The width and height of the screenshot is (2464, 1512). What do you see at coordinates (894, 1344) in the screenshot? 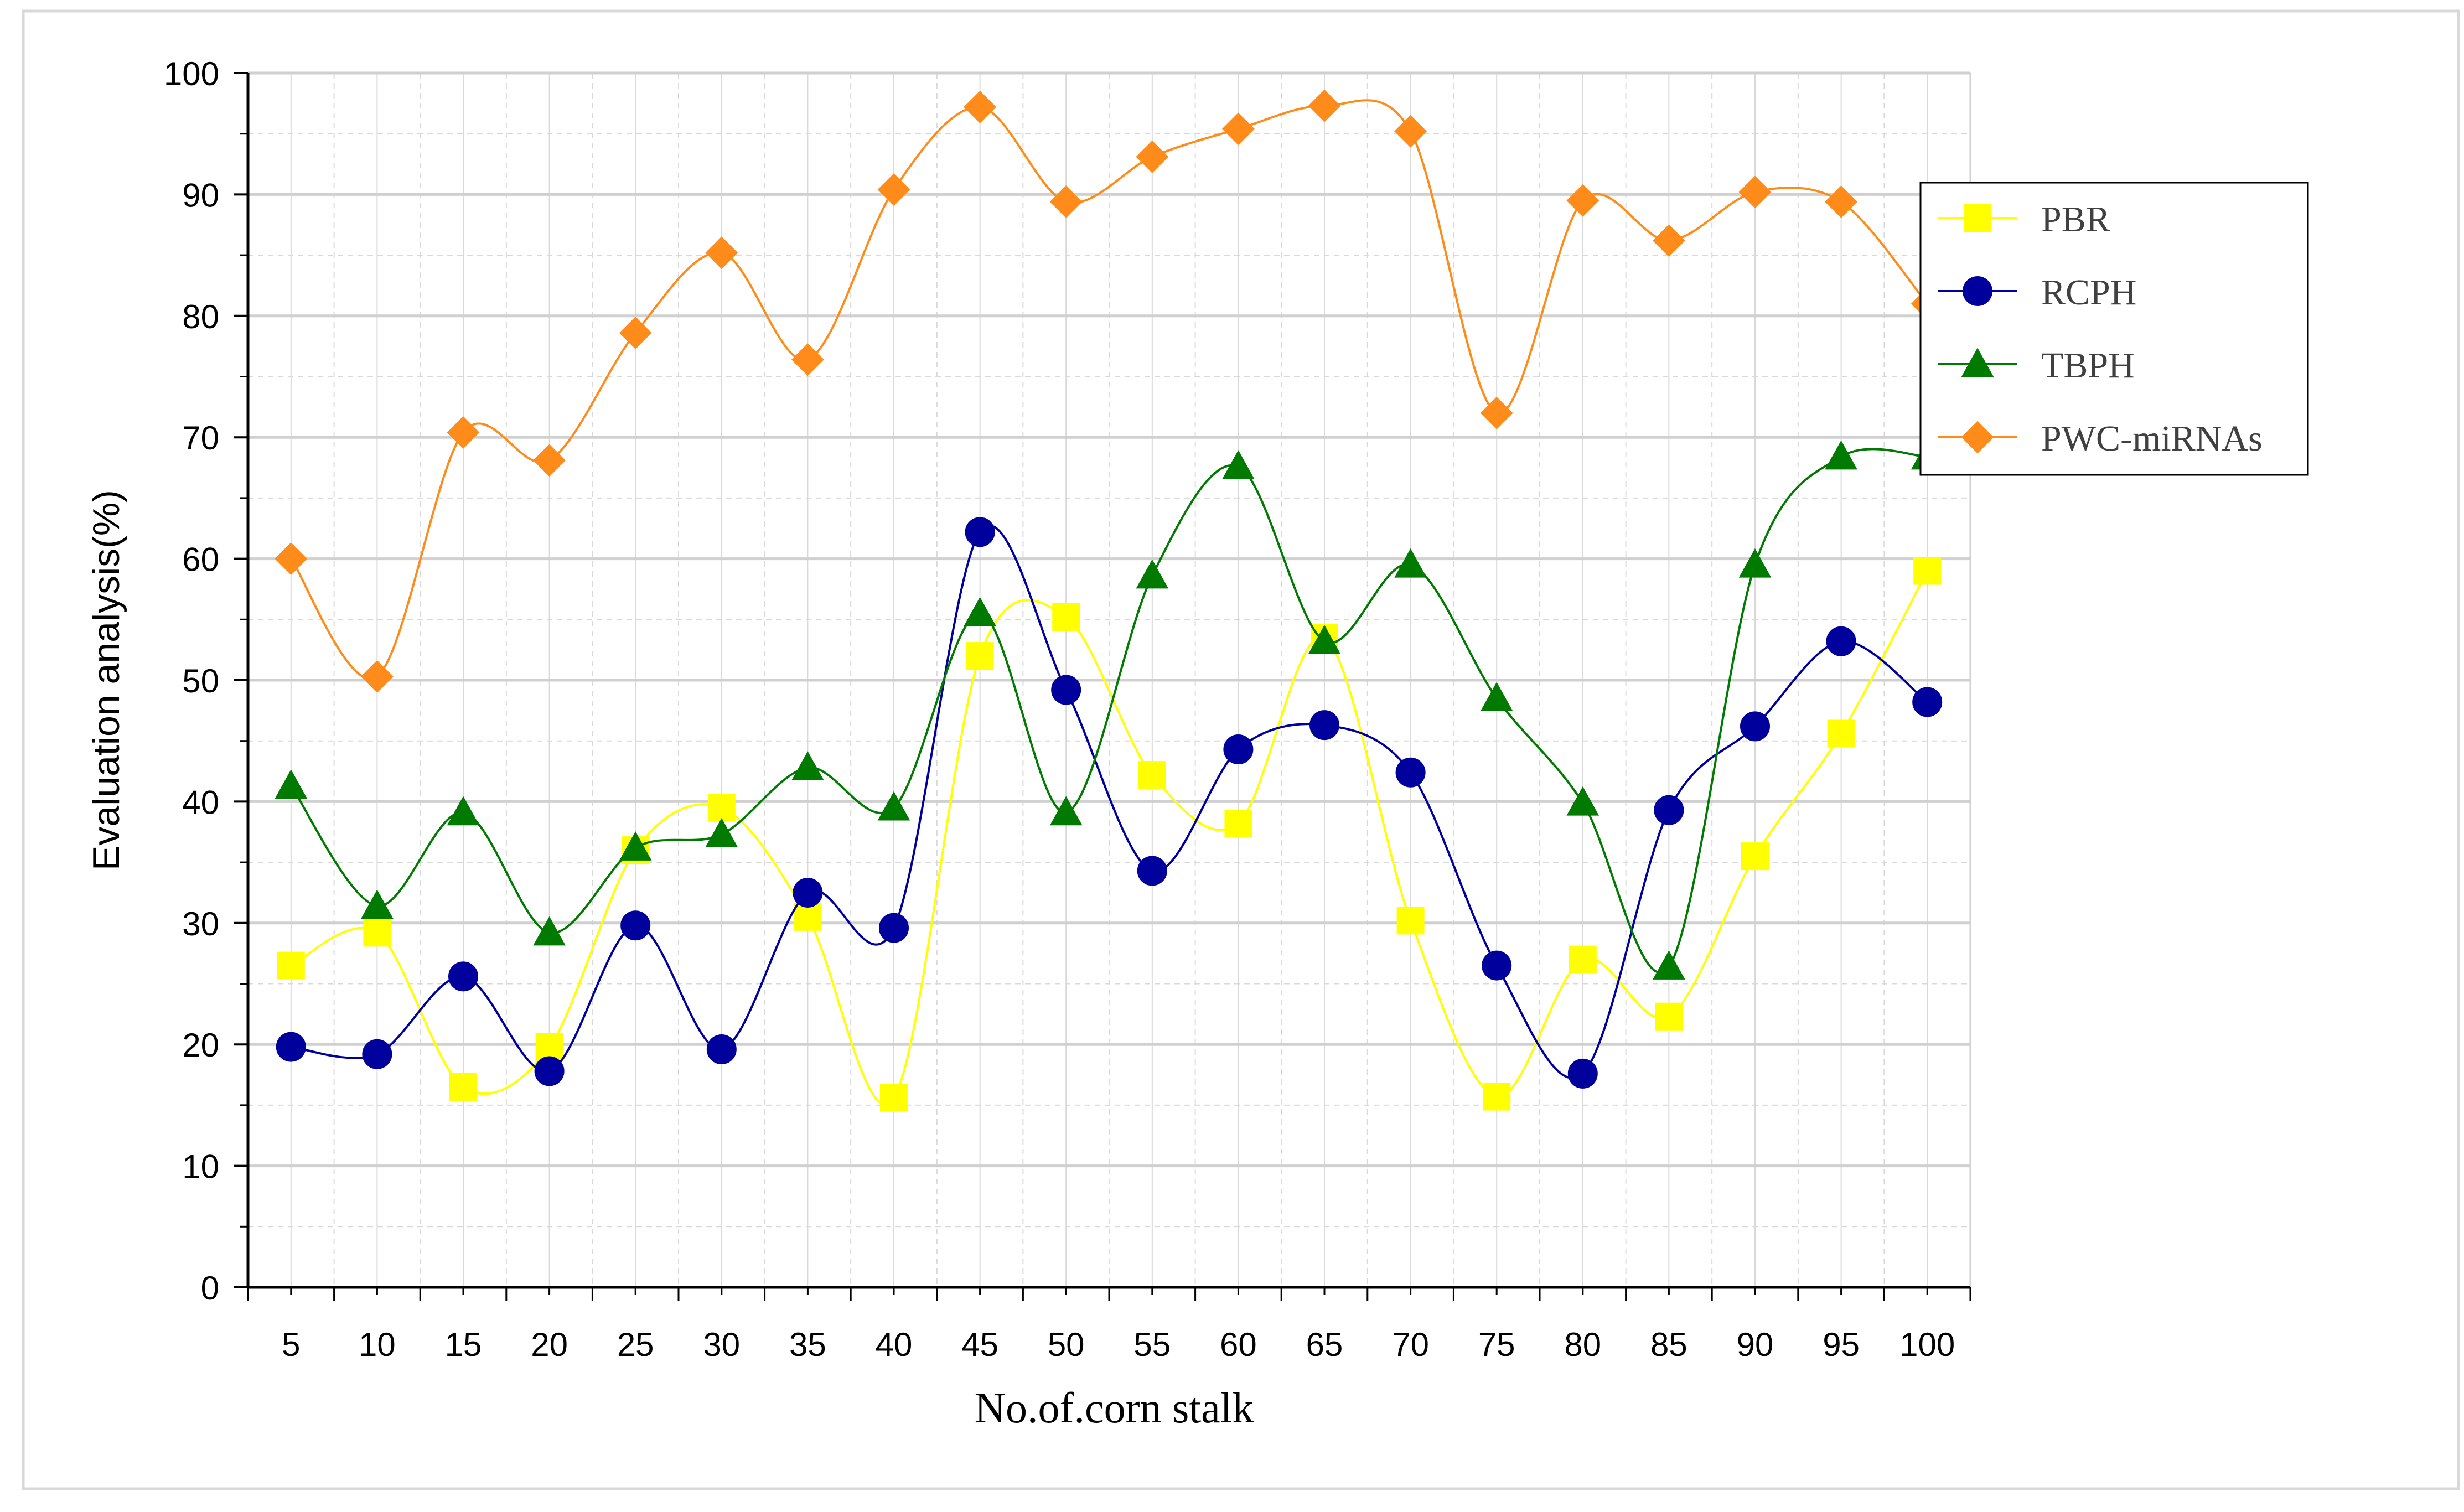
I see `x-tick-label: 40` at bounding box center [894, 1344].